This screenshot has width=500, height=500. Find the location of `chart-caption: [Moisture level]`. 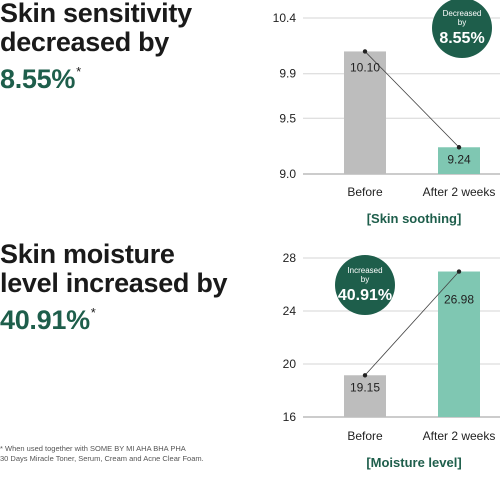

chart-caption: [Moisture level] is located at coordinates (413, 462).